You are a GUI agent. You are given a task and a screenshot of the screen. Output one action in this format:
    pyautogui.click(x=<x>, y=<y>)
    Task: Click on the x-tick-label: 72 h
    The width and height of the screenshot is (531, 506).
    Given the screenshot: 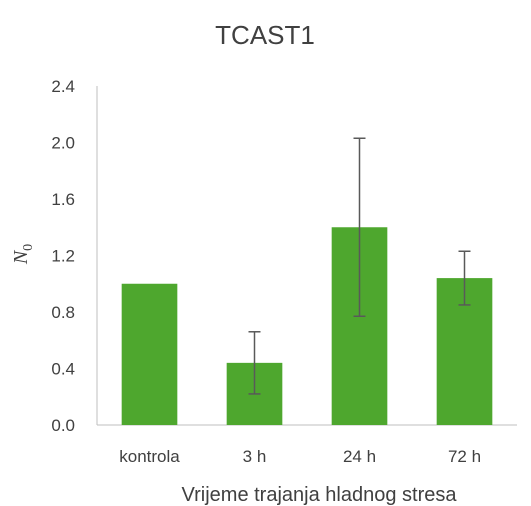 What is the action you would take?
    pyautogui.click(x=464, y=456)
    